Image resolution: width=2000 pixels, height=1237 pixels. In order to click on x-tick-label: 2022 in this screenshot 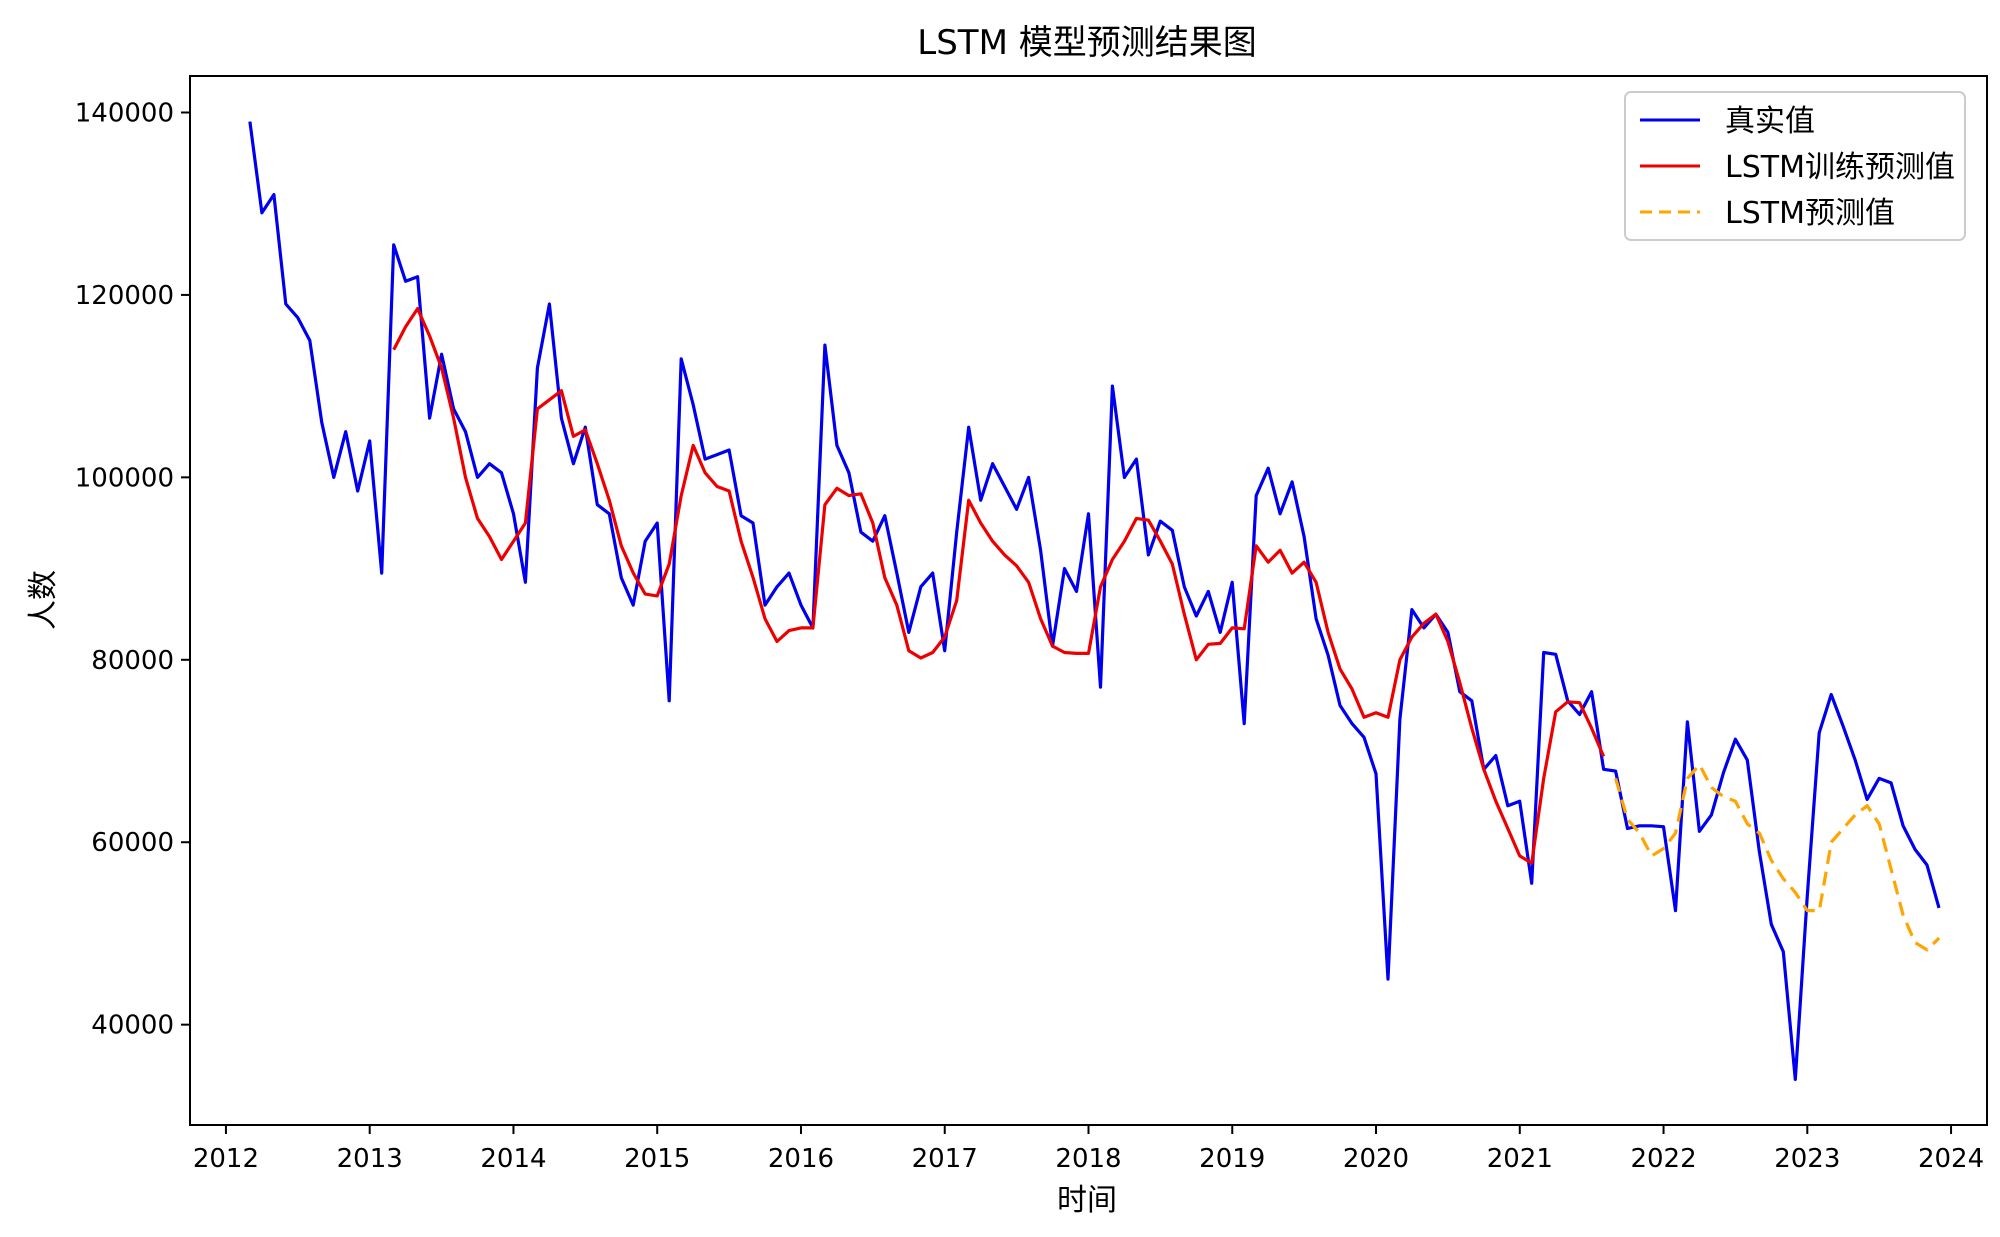, I will do `click(1663, 1159)`.